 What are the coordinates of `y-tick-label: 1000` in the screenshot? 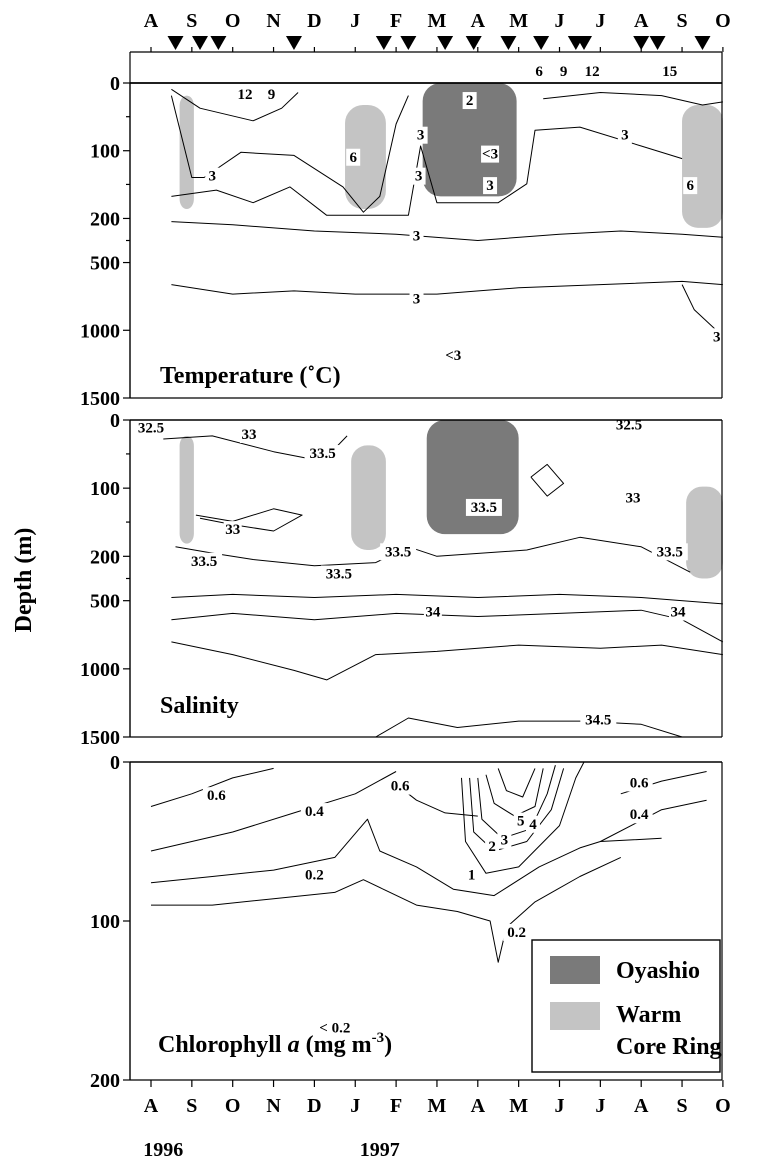 It's located at (100, 670).